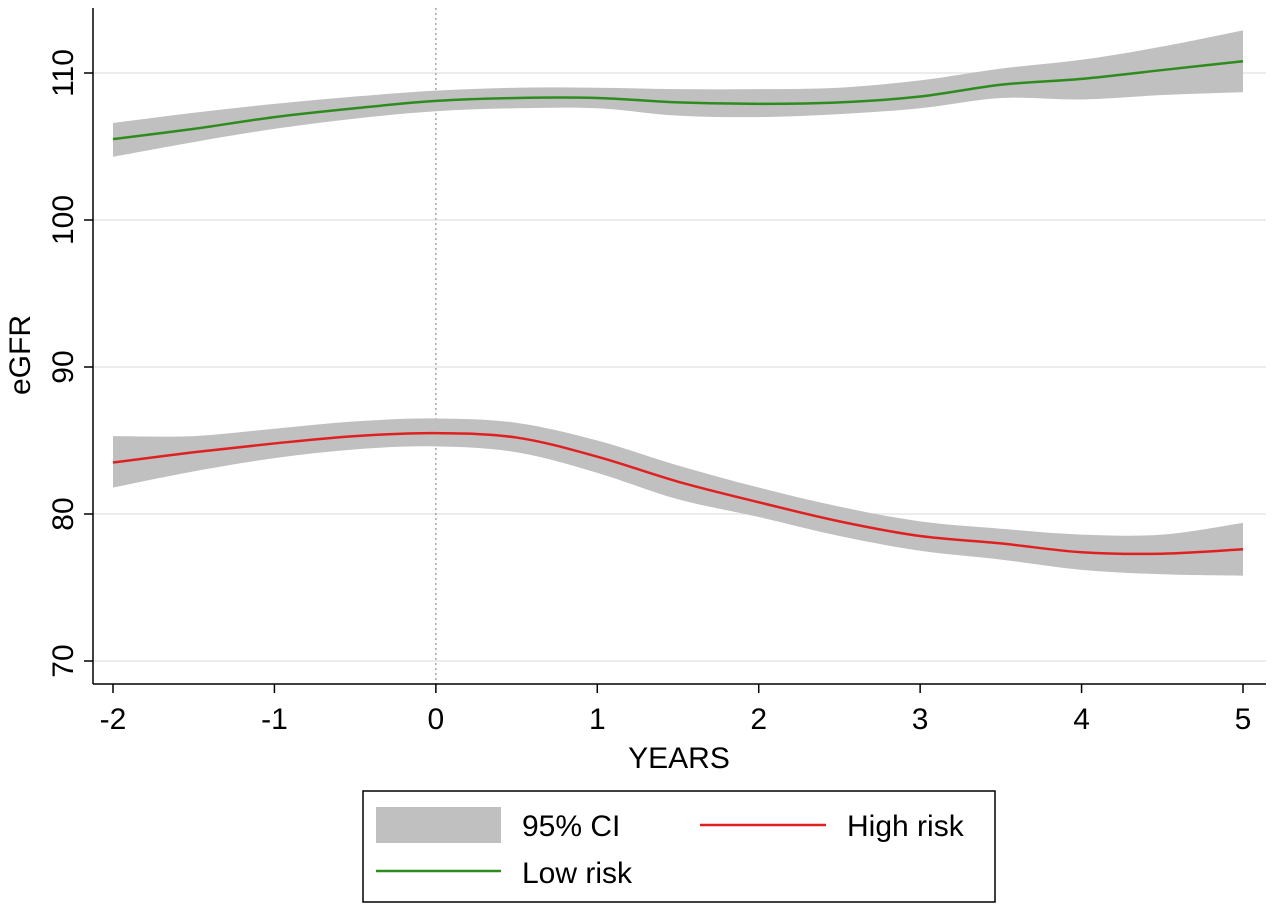 This screenshot has width=1280, height=907. What do you see at coordinates (274, 719) in the screenshot?
I see `x-tick-label--1: -1` at bounding box center [274, 719].